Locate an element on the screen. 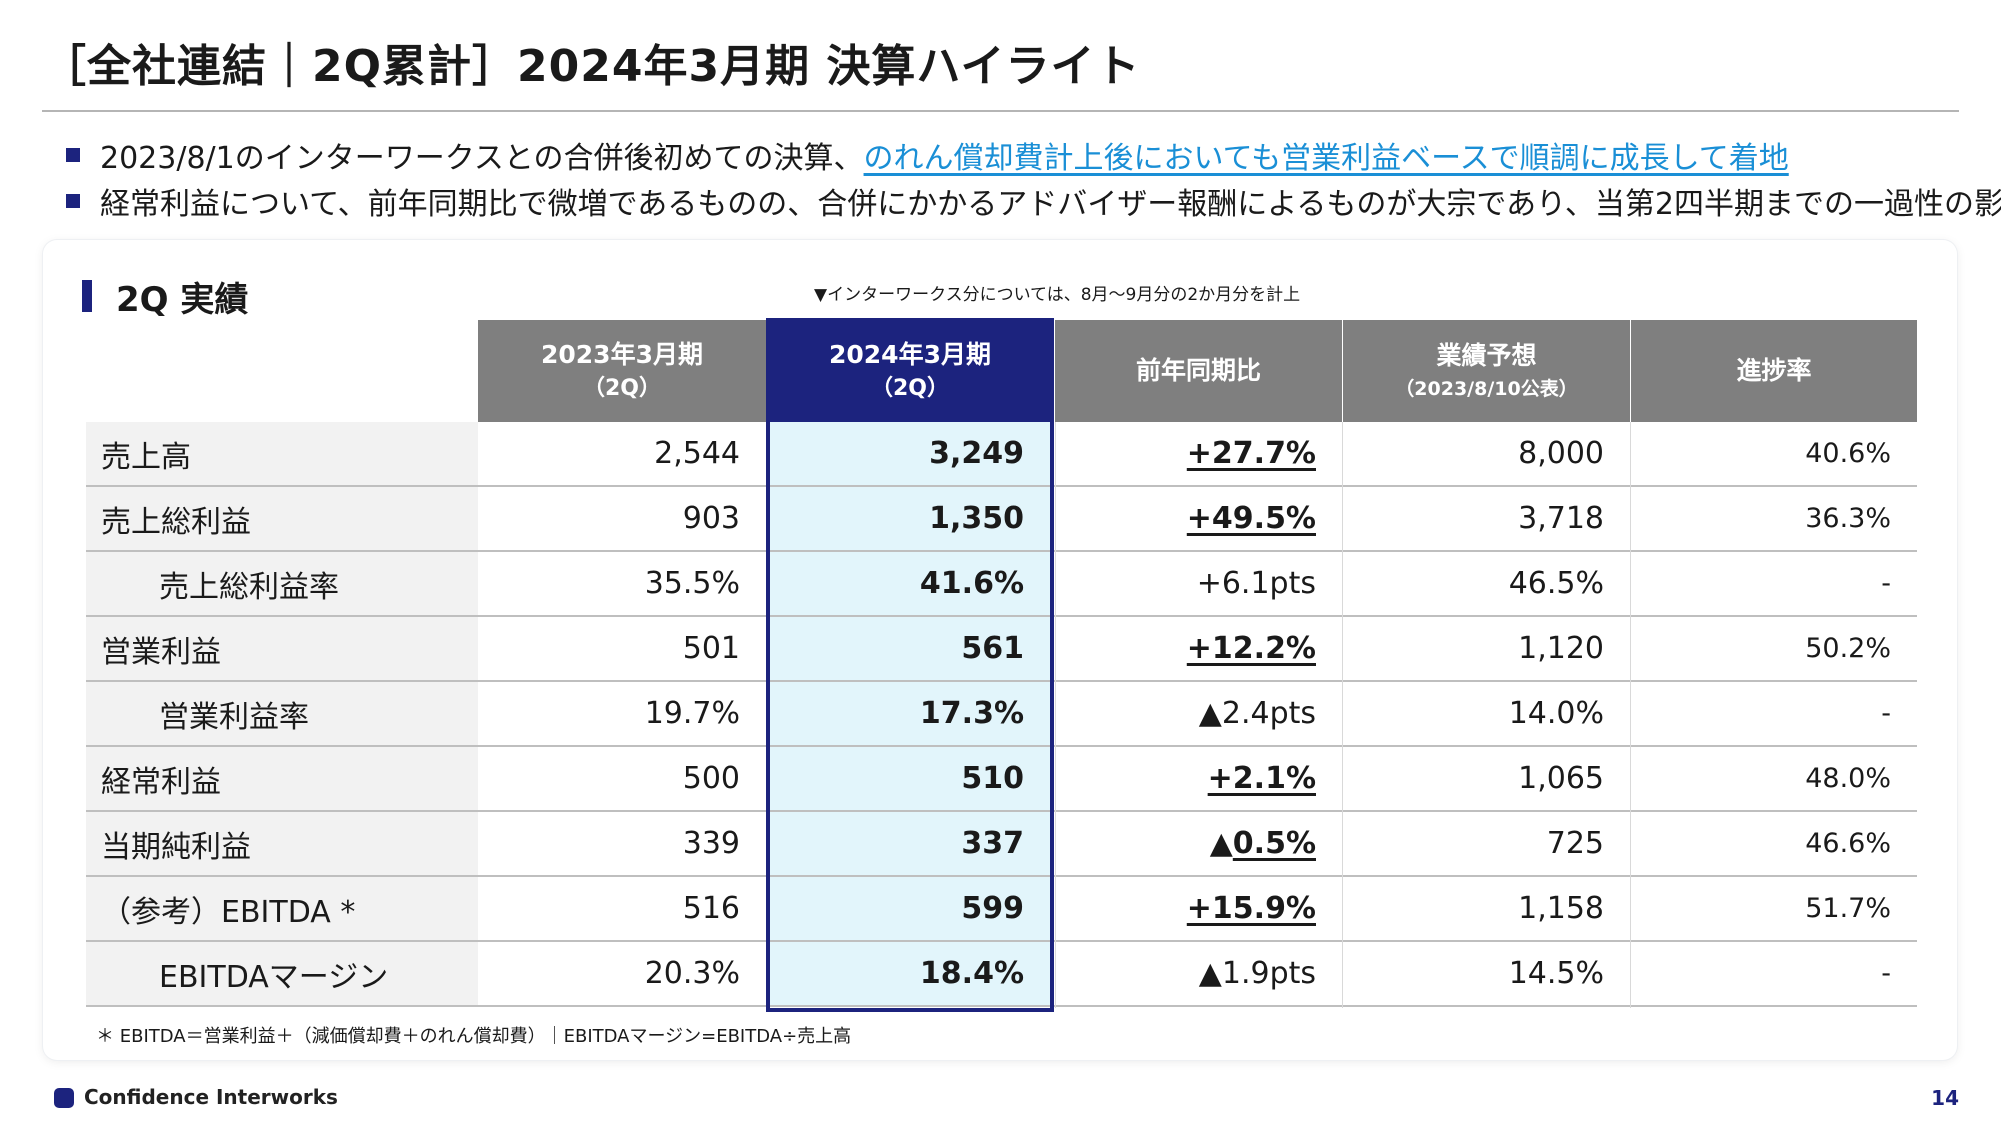 This screenshot has height=1125, width=2001. current-year-value: 1,350 is located at coordinates (910, 518).